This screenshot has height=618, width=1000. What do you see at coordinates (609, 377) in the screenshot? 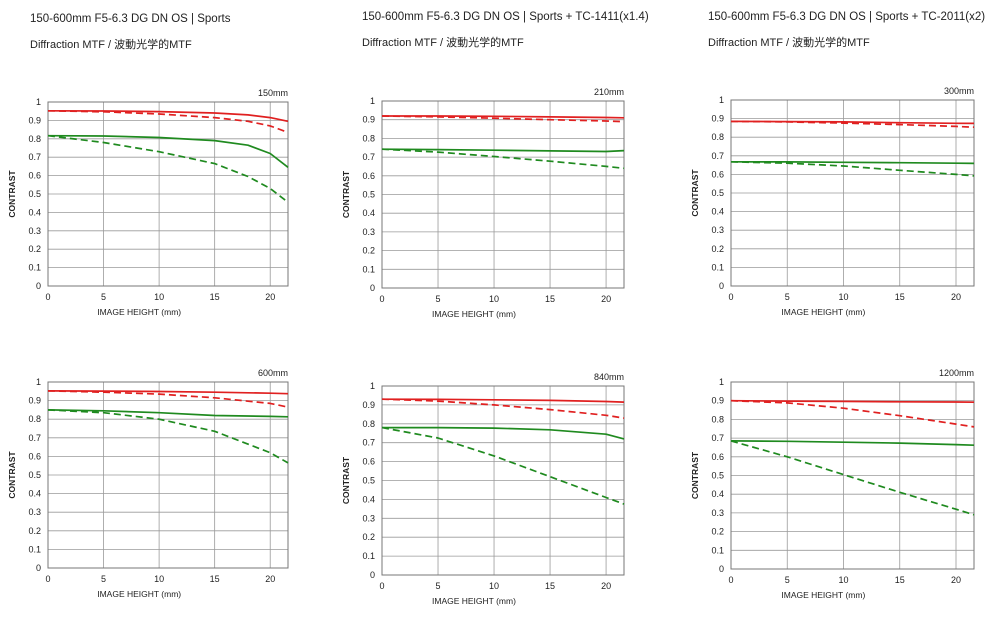
I see `focal-length-label: 840mm` at bounding box center [609, 377].